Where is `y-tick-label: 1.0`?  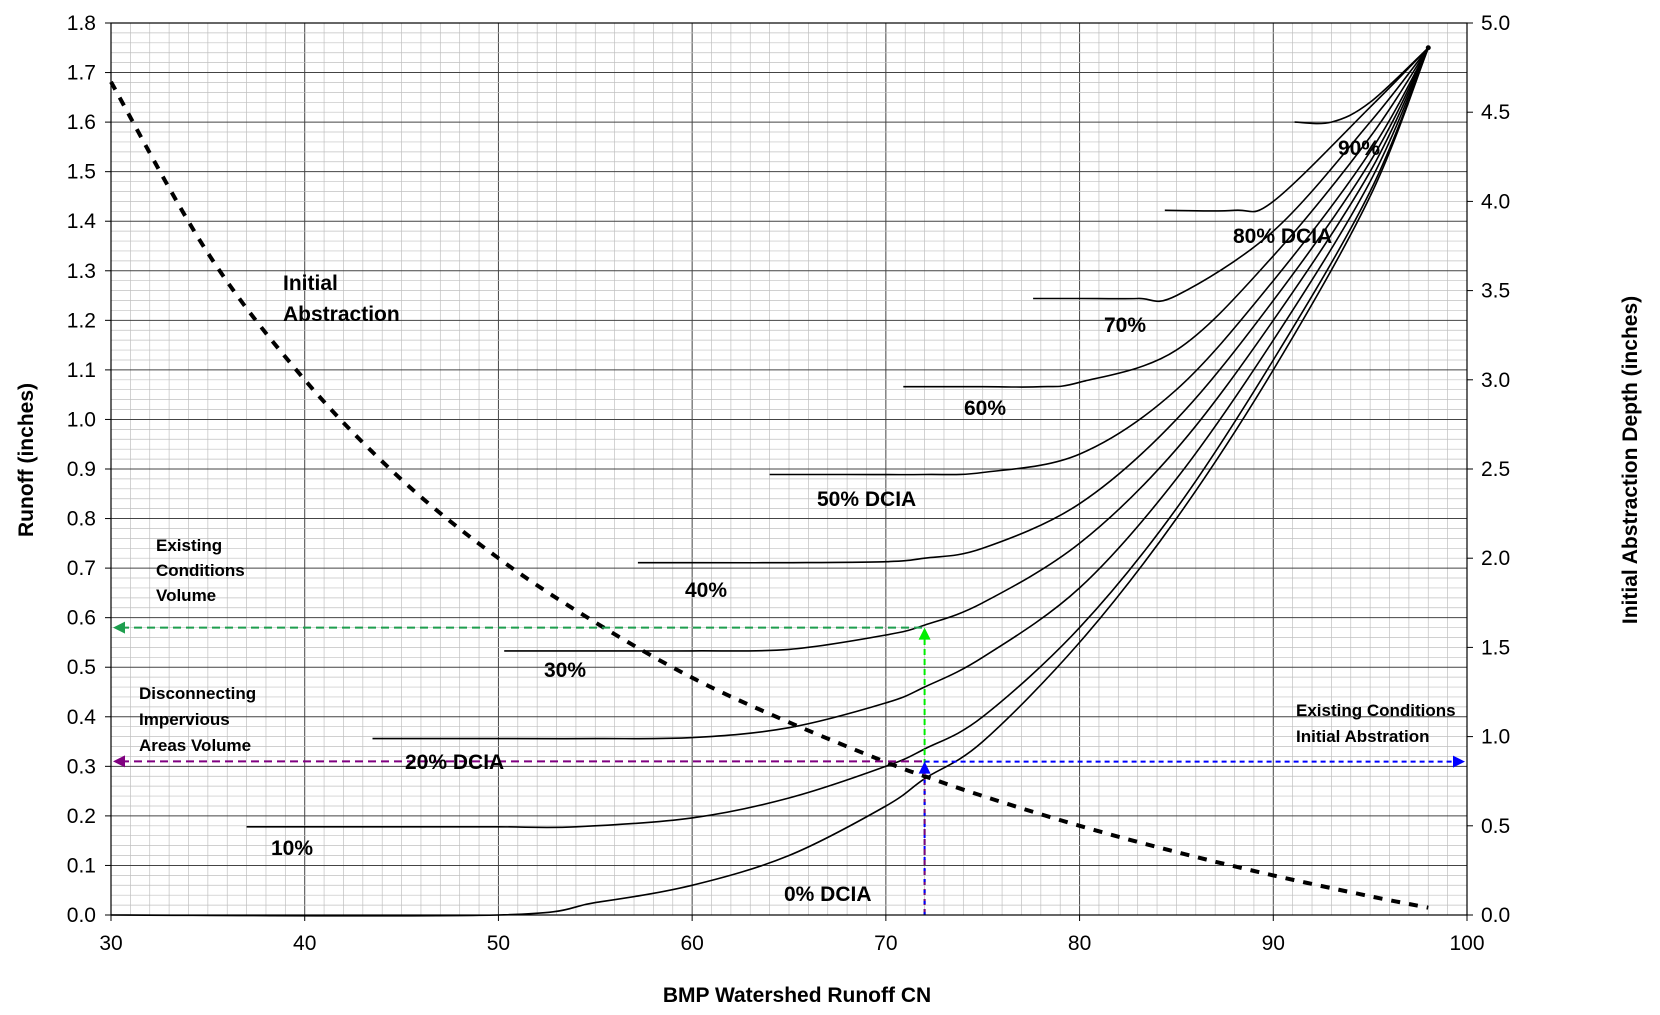
y-tick-label: 1.0 is located at coordinates (81, 419).